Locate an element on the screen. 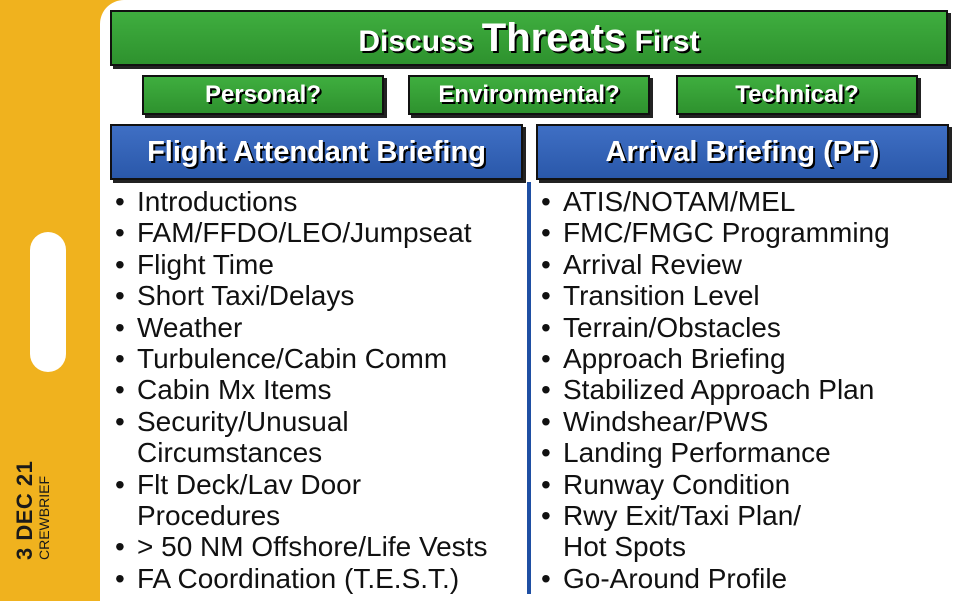 The height and width of the screenshot is (601, 970). checklist-item: Windshear/PWS is located at coordinates (752, 421).